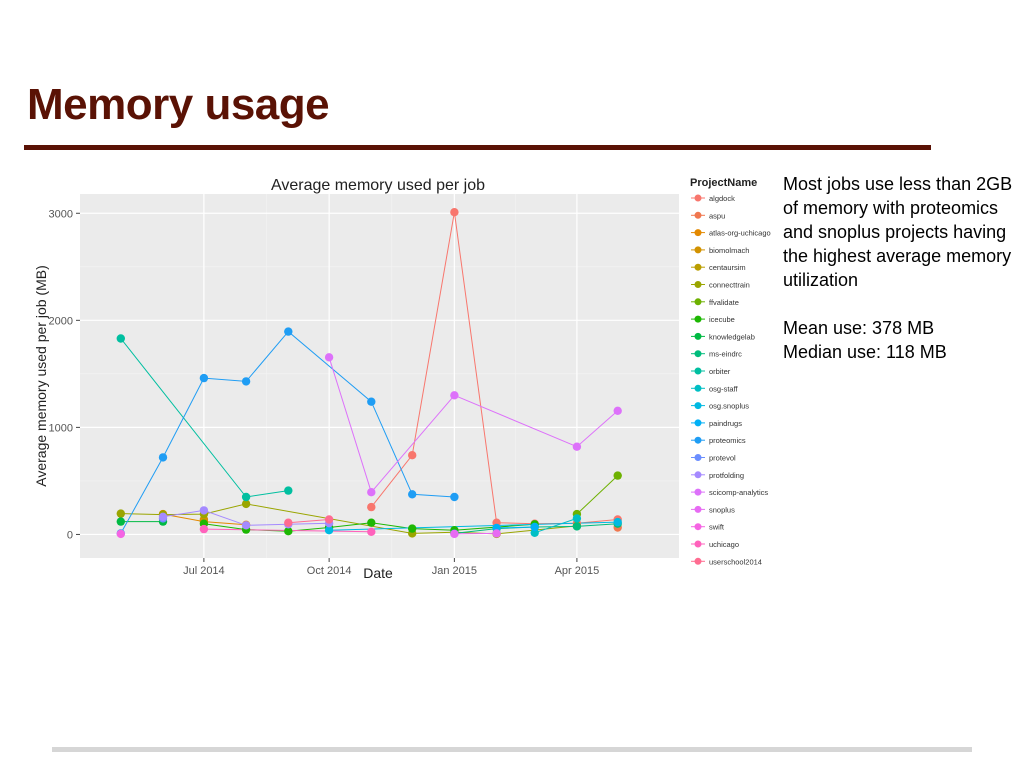 This screenshot has width=1024, height=768. Describe the element at coordinates (722, 458) in the screenshot. I see `legend-label-protevol: protevol` at that location.